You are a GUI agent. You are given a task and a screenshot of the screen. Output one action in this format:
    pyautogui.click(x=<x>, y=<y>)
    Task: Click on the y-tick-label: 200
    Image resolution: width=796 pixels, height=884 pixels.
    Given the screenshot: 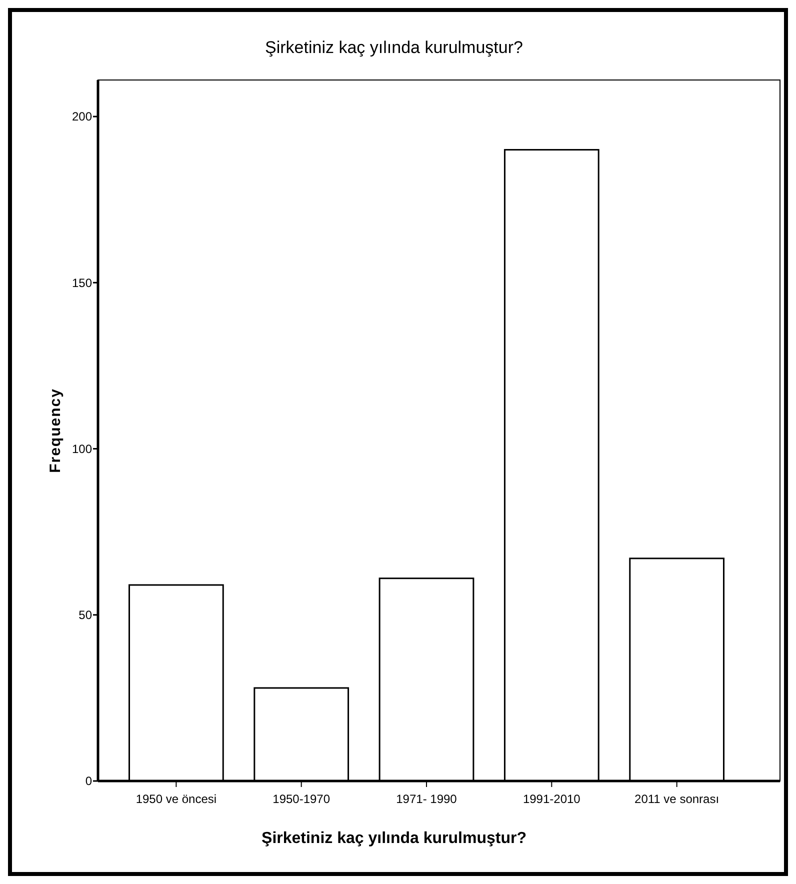 What is the action you would take?
    pyautogui.click(x=82, y=117)
    